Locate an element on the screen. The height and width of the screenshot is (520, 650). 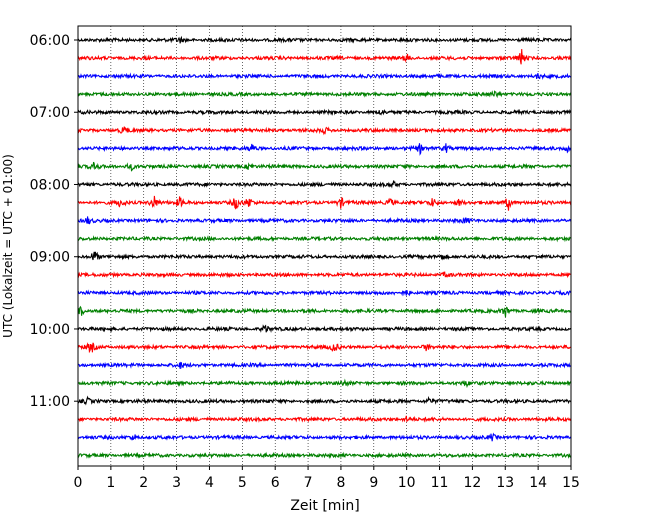
y-tick-label: 11:00 is located at coordinates (50, 402).